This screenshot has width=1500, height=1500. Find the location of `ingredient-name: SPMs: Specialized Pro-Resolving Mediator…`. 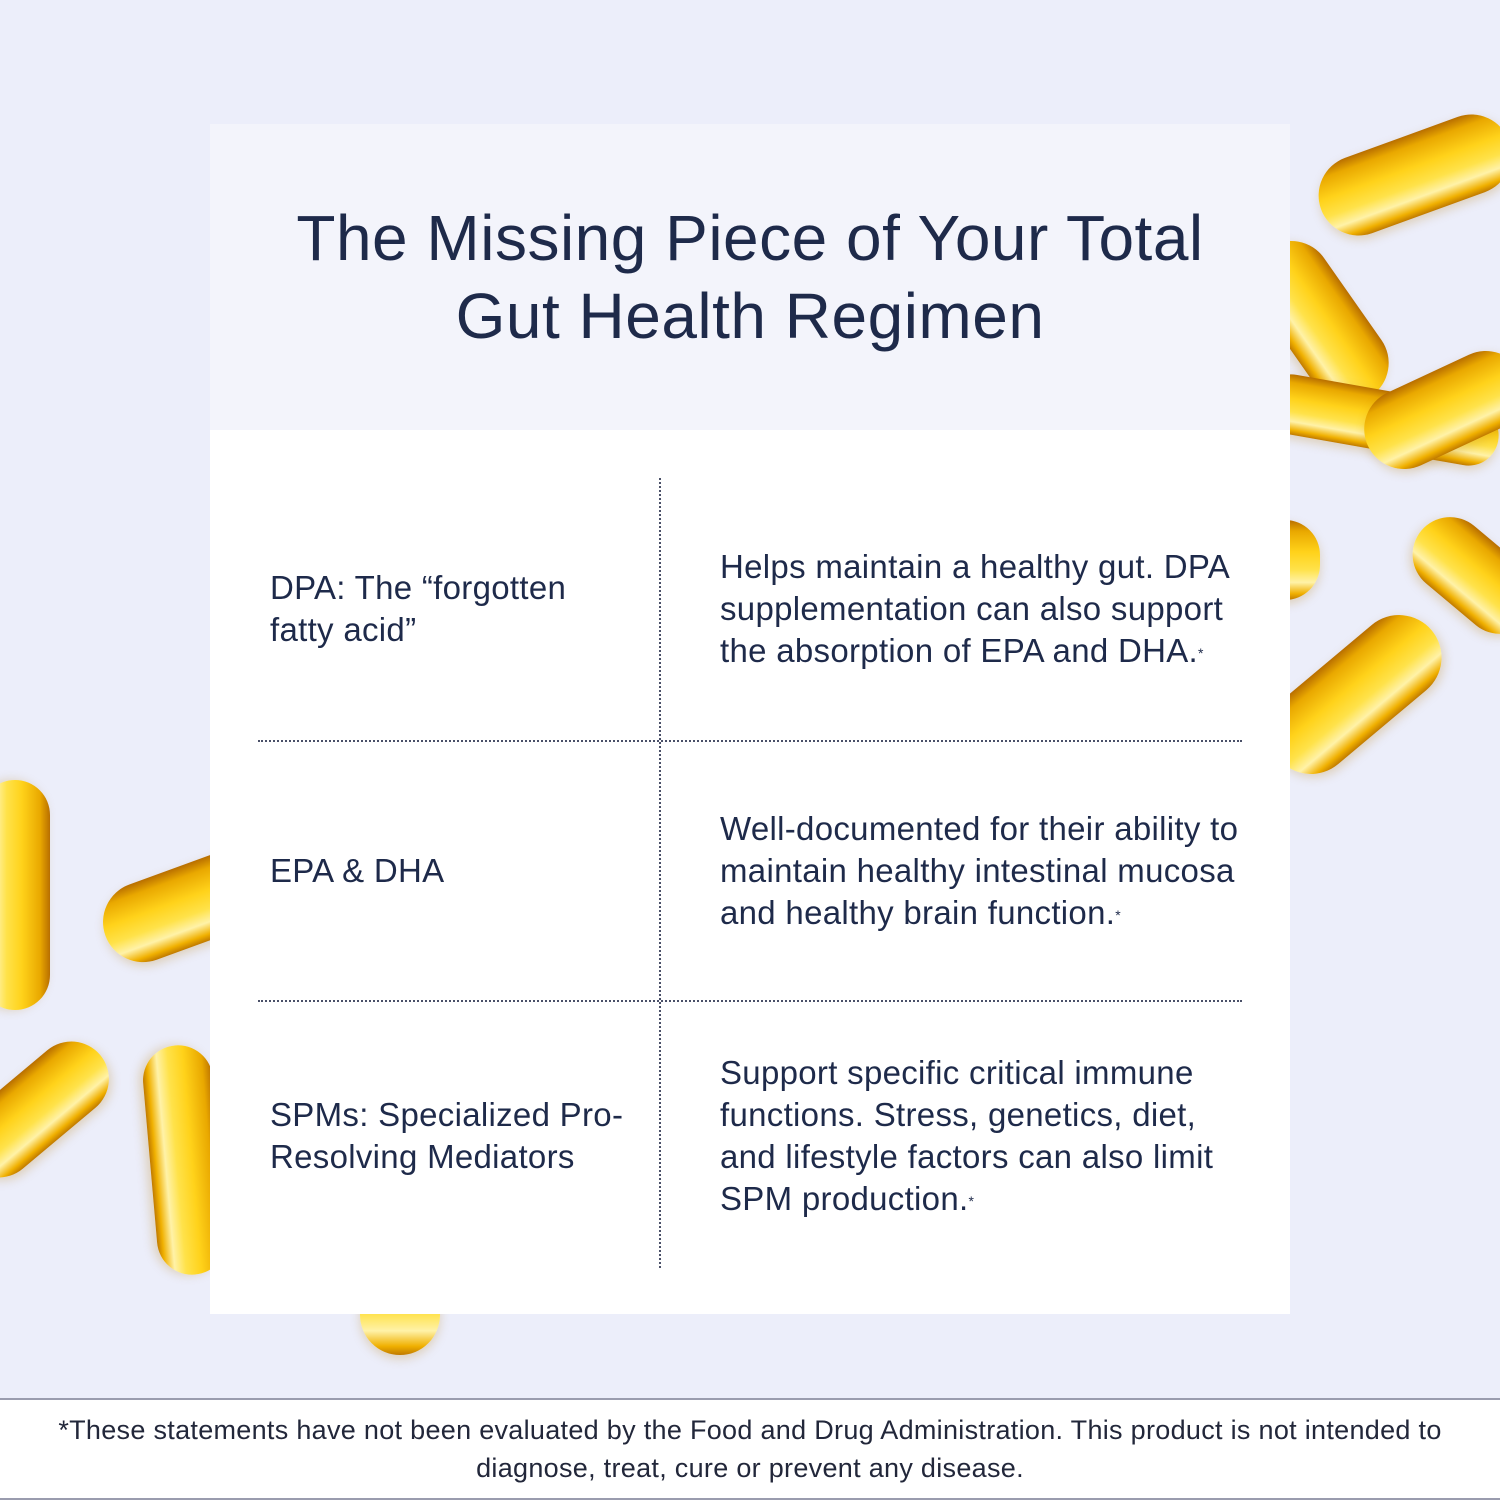

ingredient-name: SPMs: Specialized Pro-Resolving Mediator… is located at coordinates (447, 1135).